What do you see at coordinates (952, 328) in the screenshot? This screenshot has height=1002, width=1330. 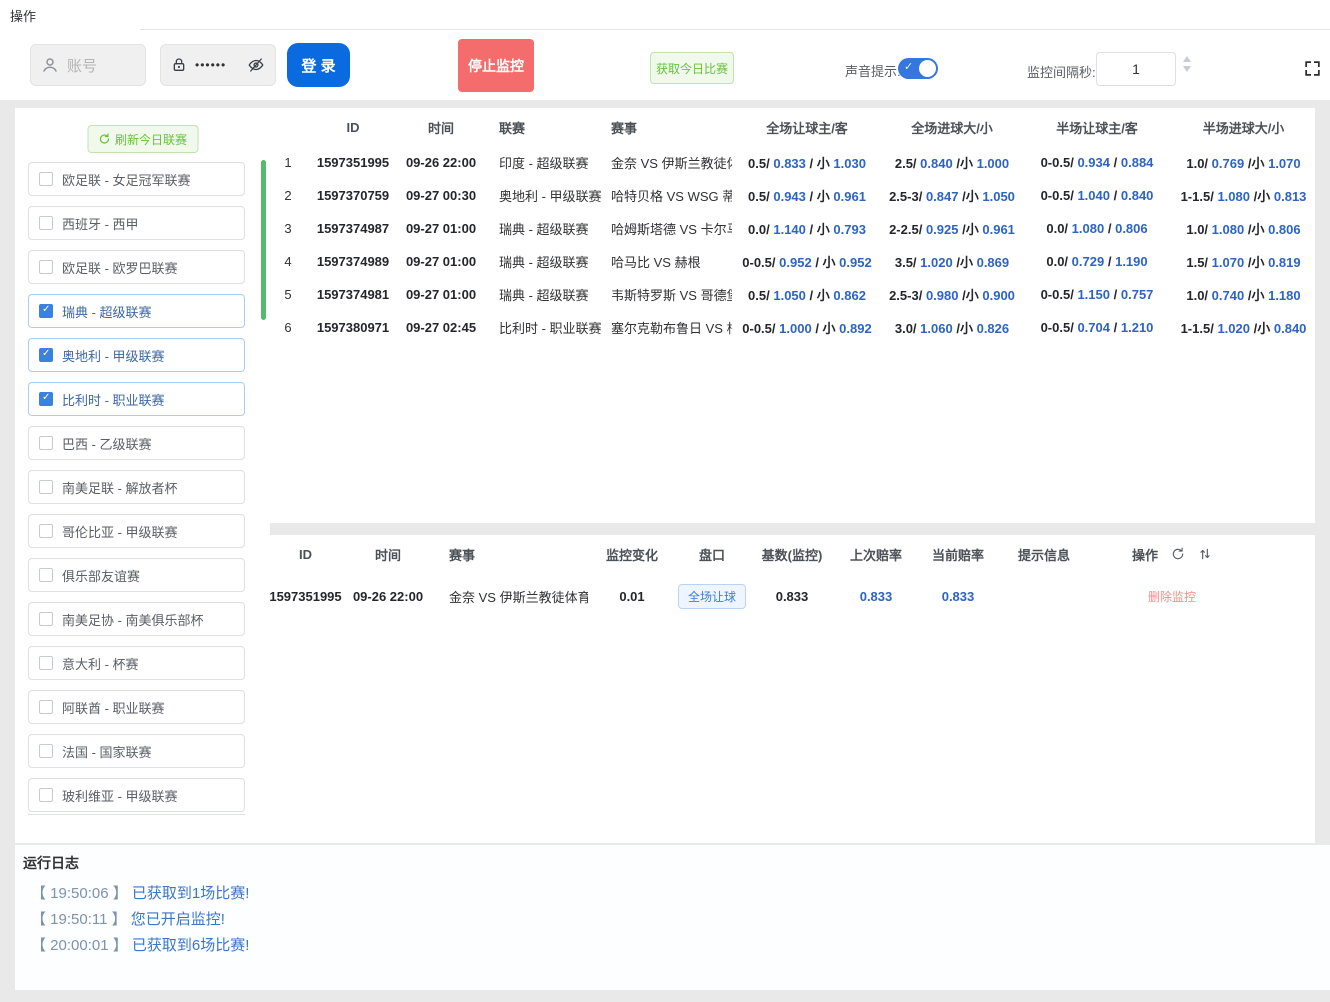 I see `full-goals-odds: 3.0/ 1.060 /小 0.826` at bounding box center [952, 328].